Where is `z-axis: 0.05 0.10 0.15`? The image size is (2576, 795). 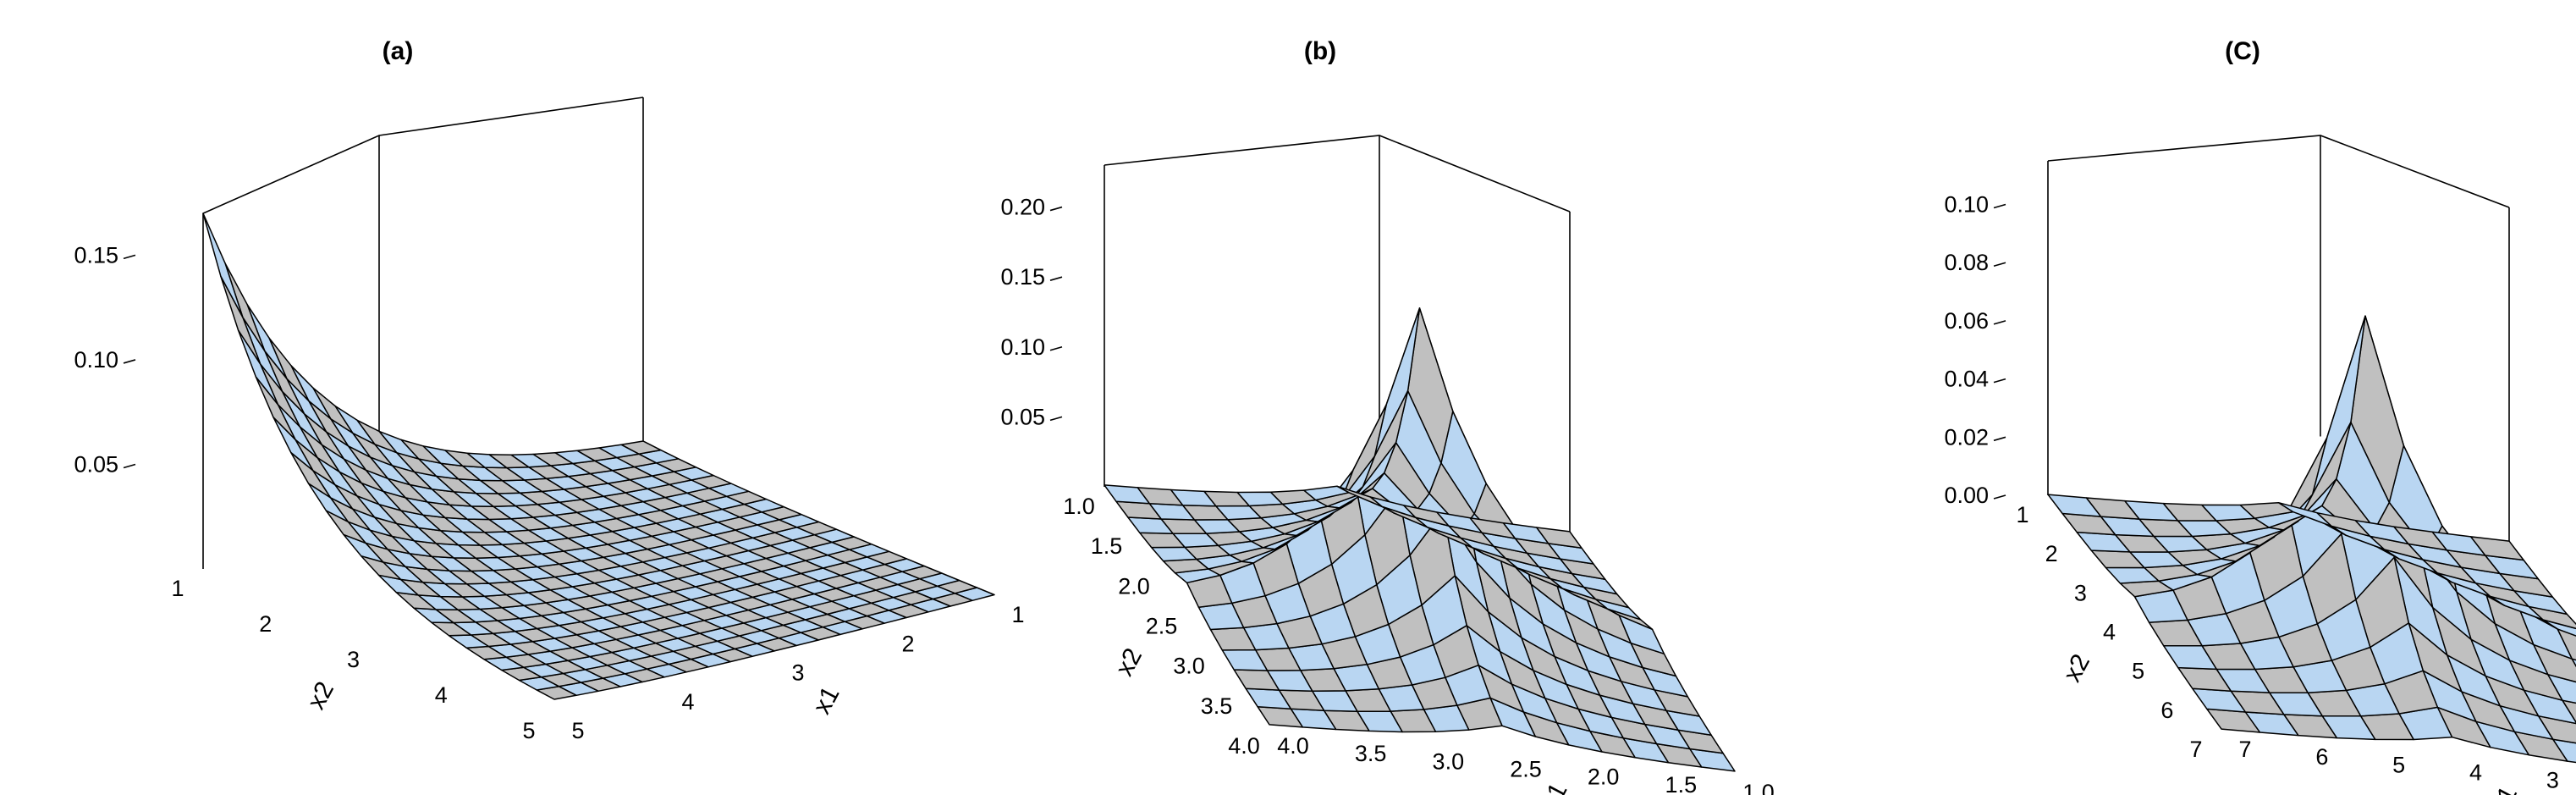
z-axis: 0.05 0.10 0.15 is located at coordinates (105, 359).